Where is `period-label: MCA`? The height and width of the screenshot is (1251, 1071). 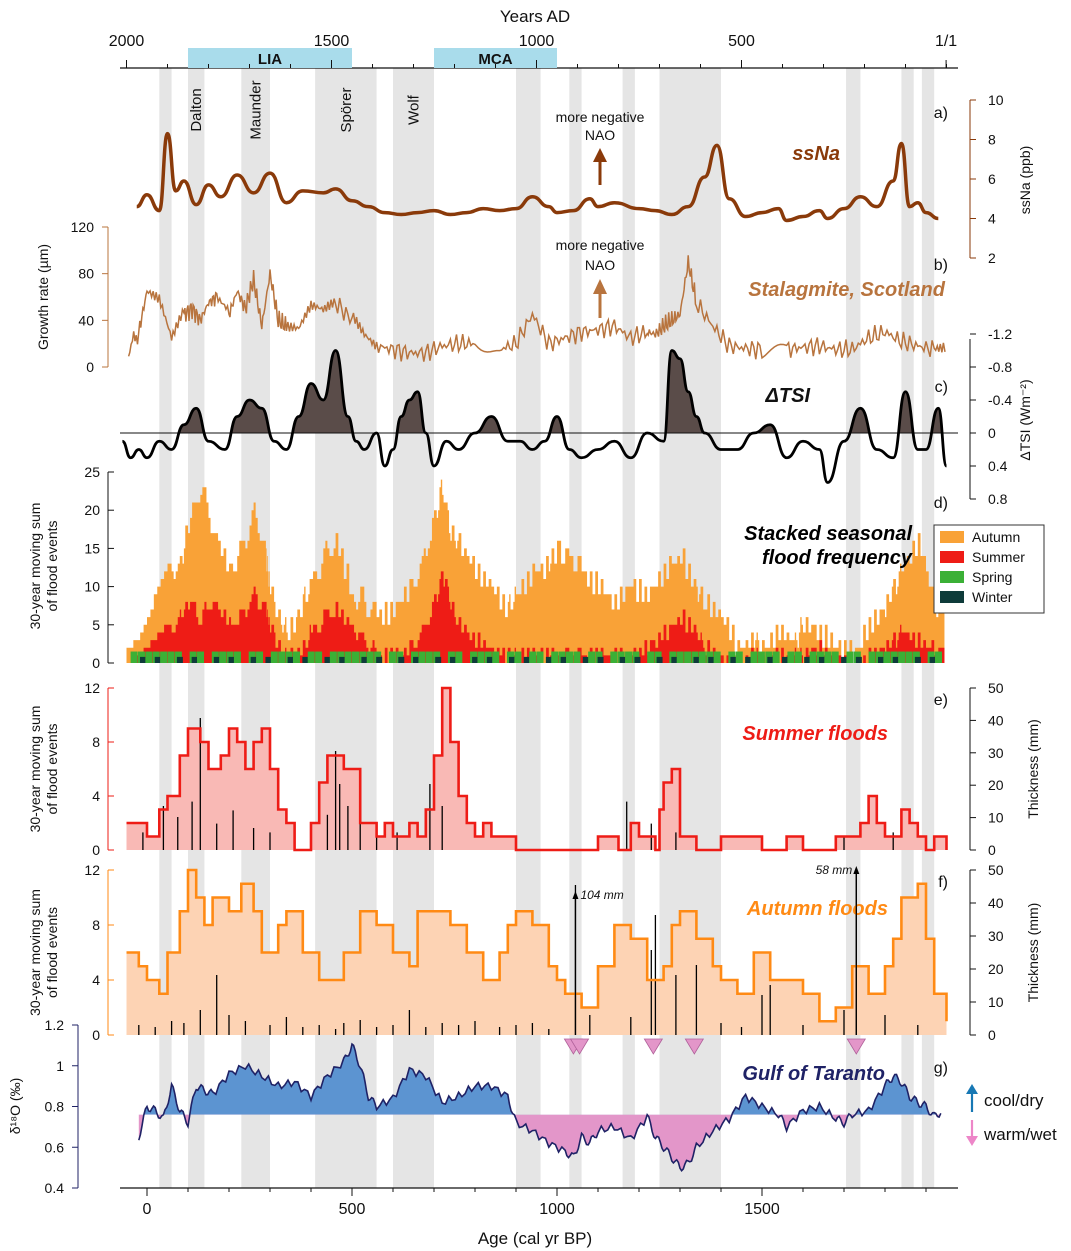 period-label: MCA is located at coordinates (495, 59).